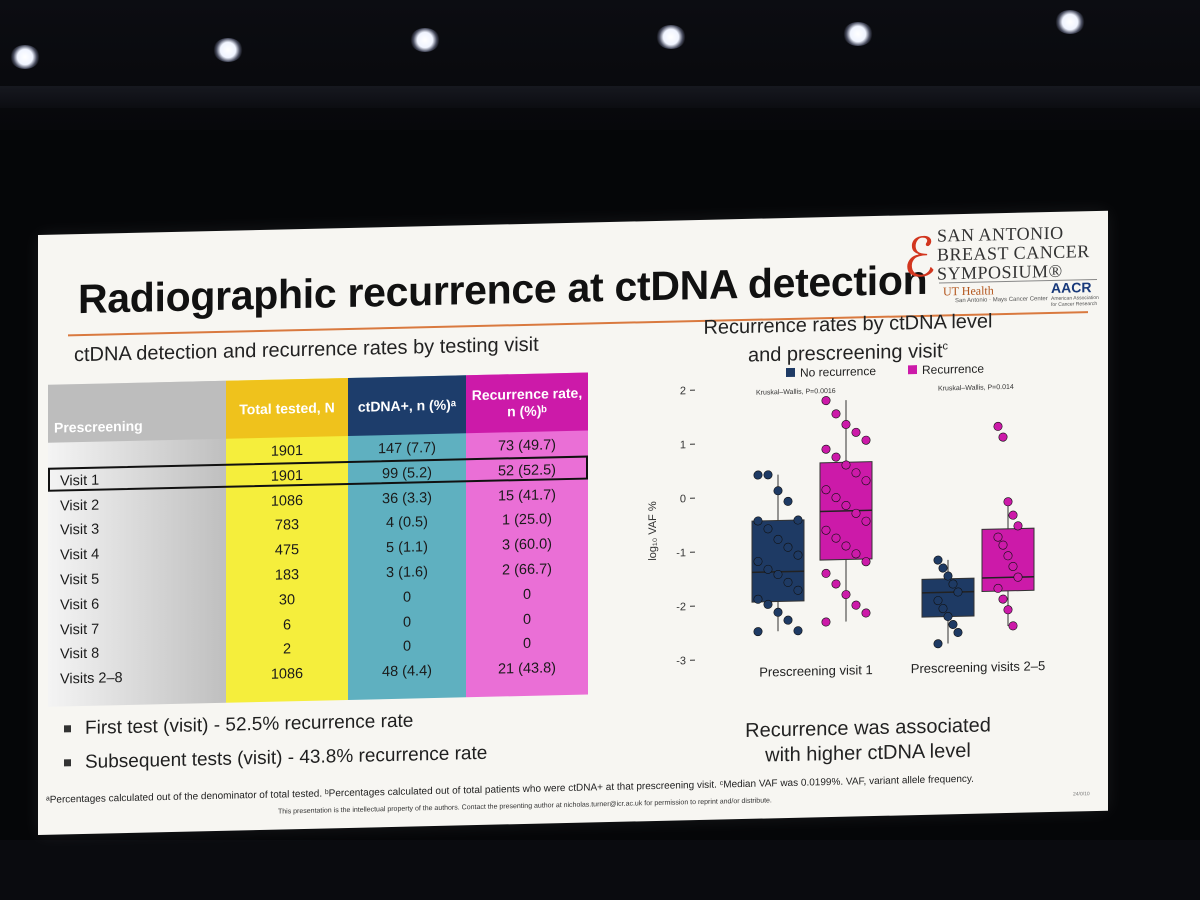 The image size is (1200, 900). Describe the element at coordinates (919, 257) in the screenshot. I see `ribbon-icon: ℰ` at that location.